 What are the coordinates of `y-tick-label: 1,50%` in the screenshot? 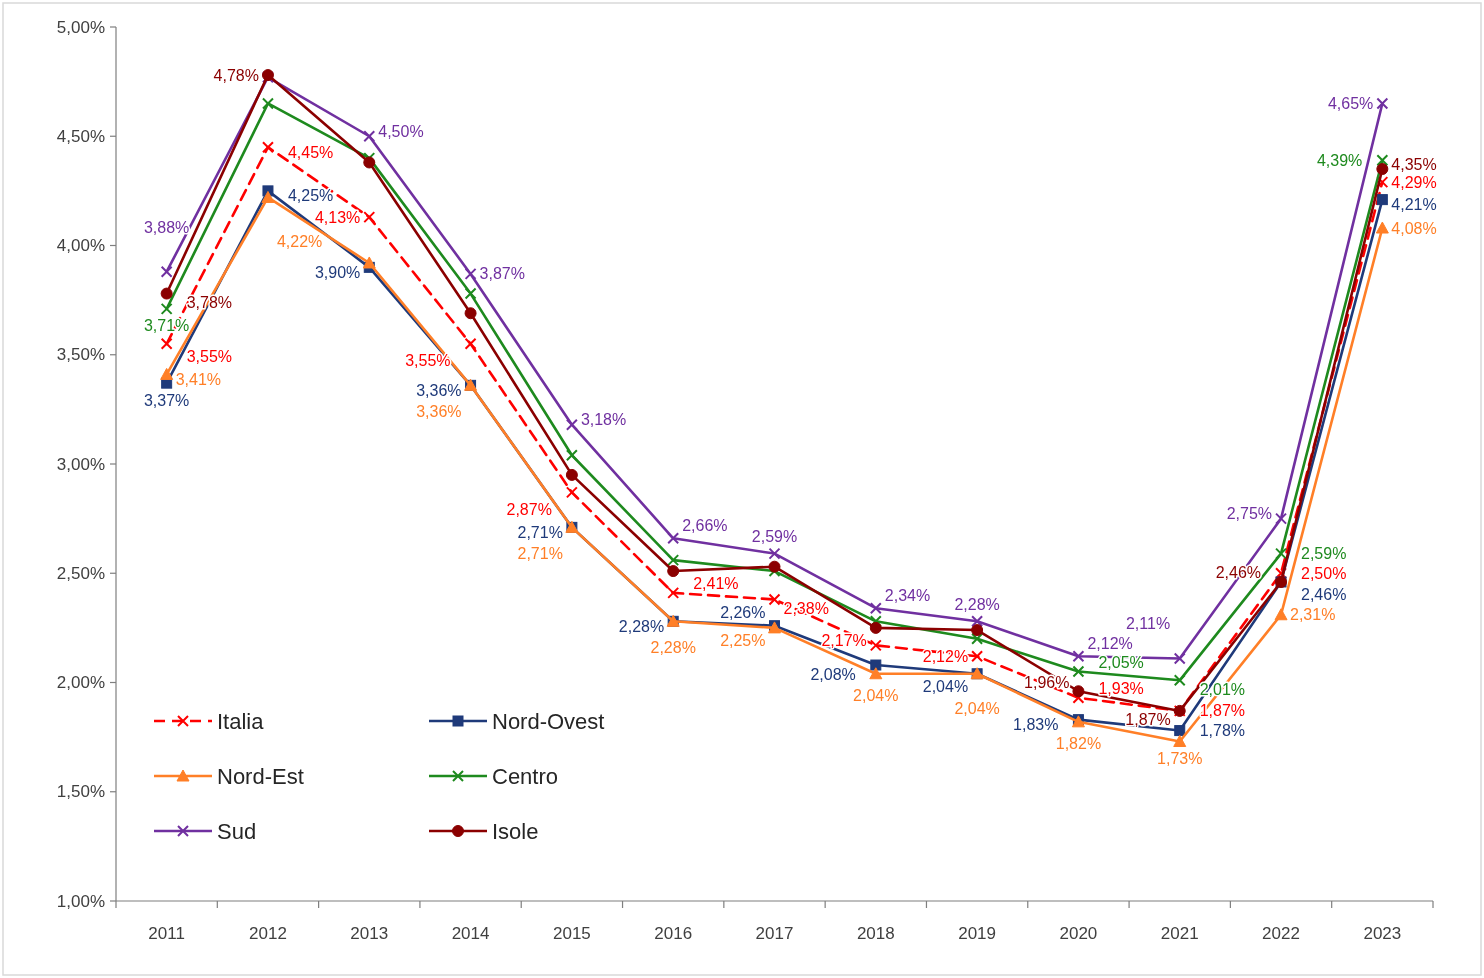 It's located at (80, 792).